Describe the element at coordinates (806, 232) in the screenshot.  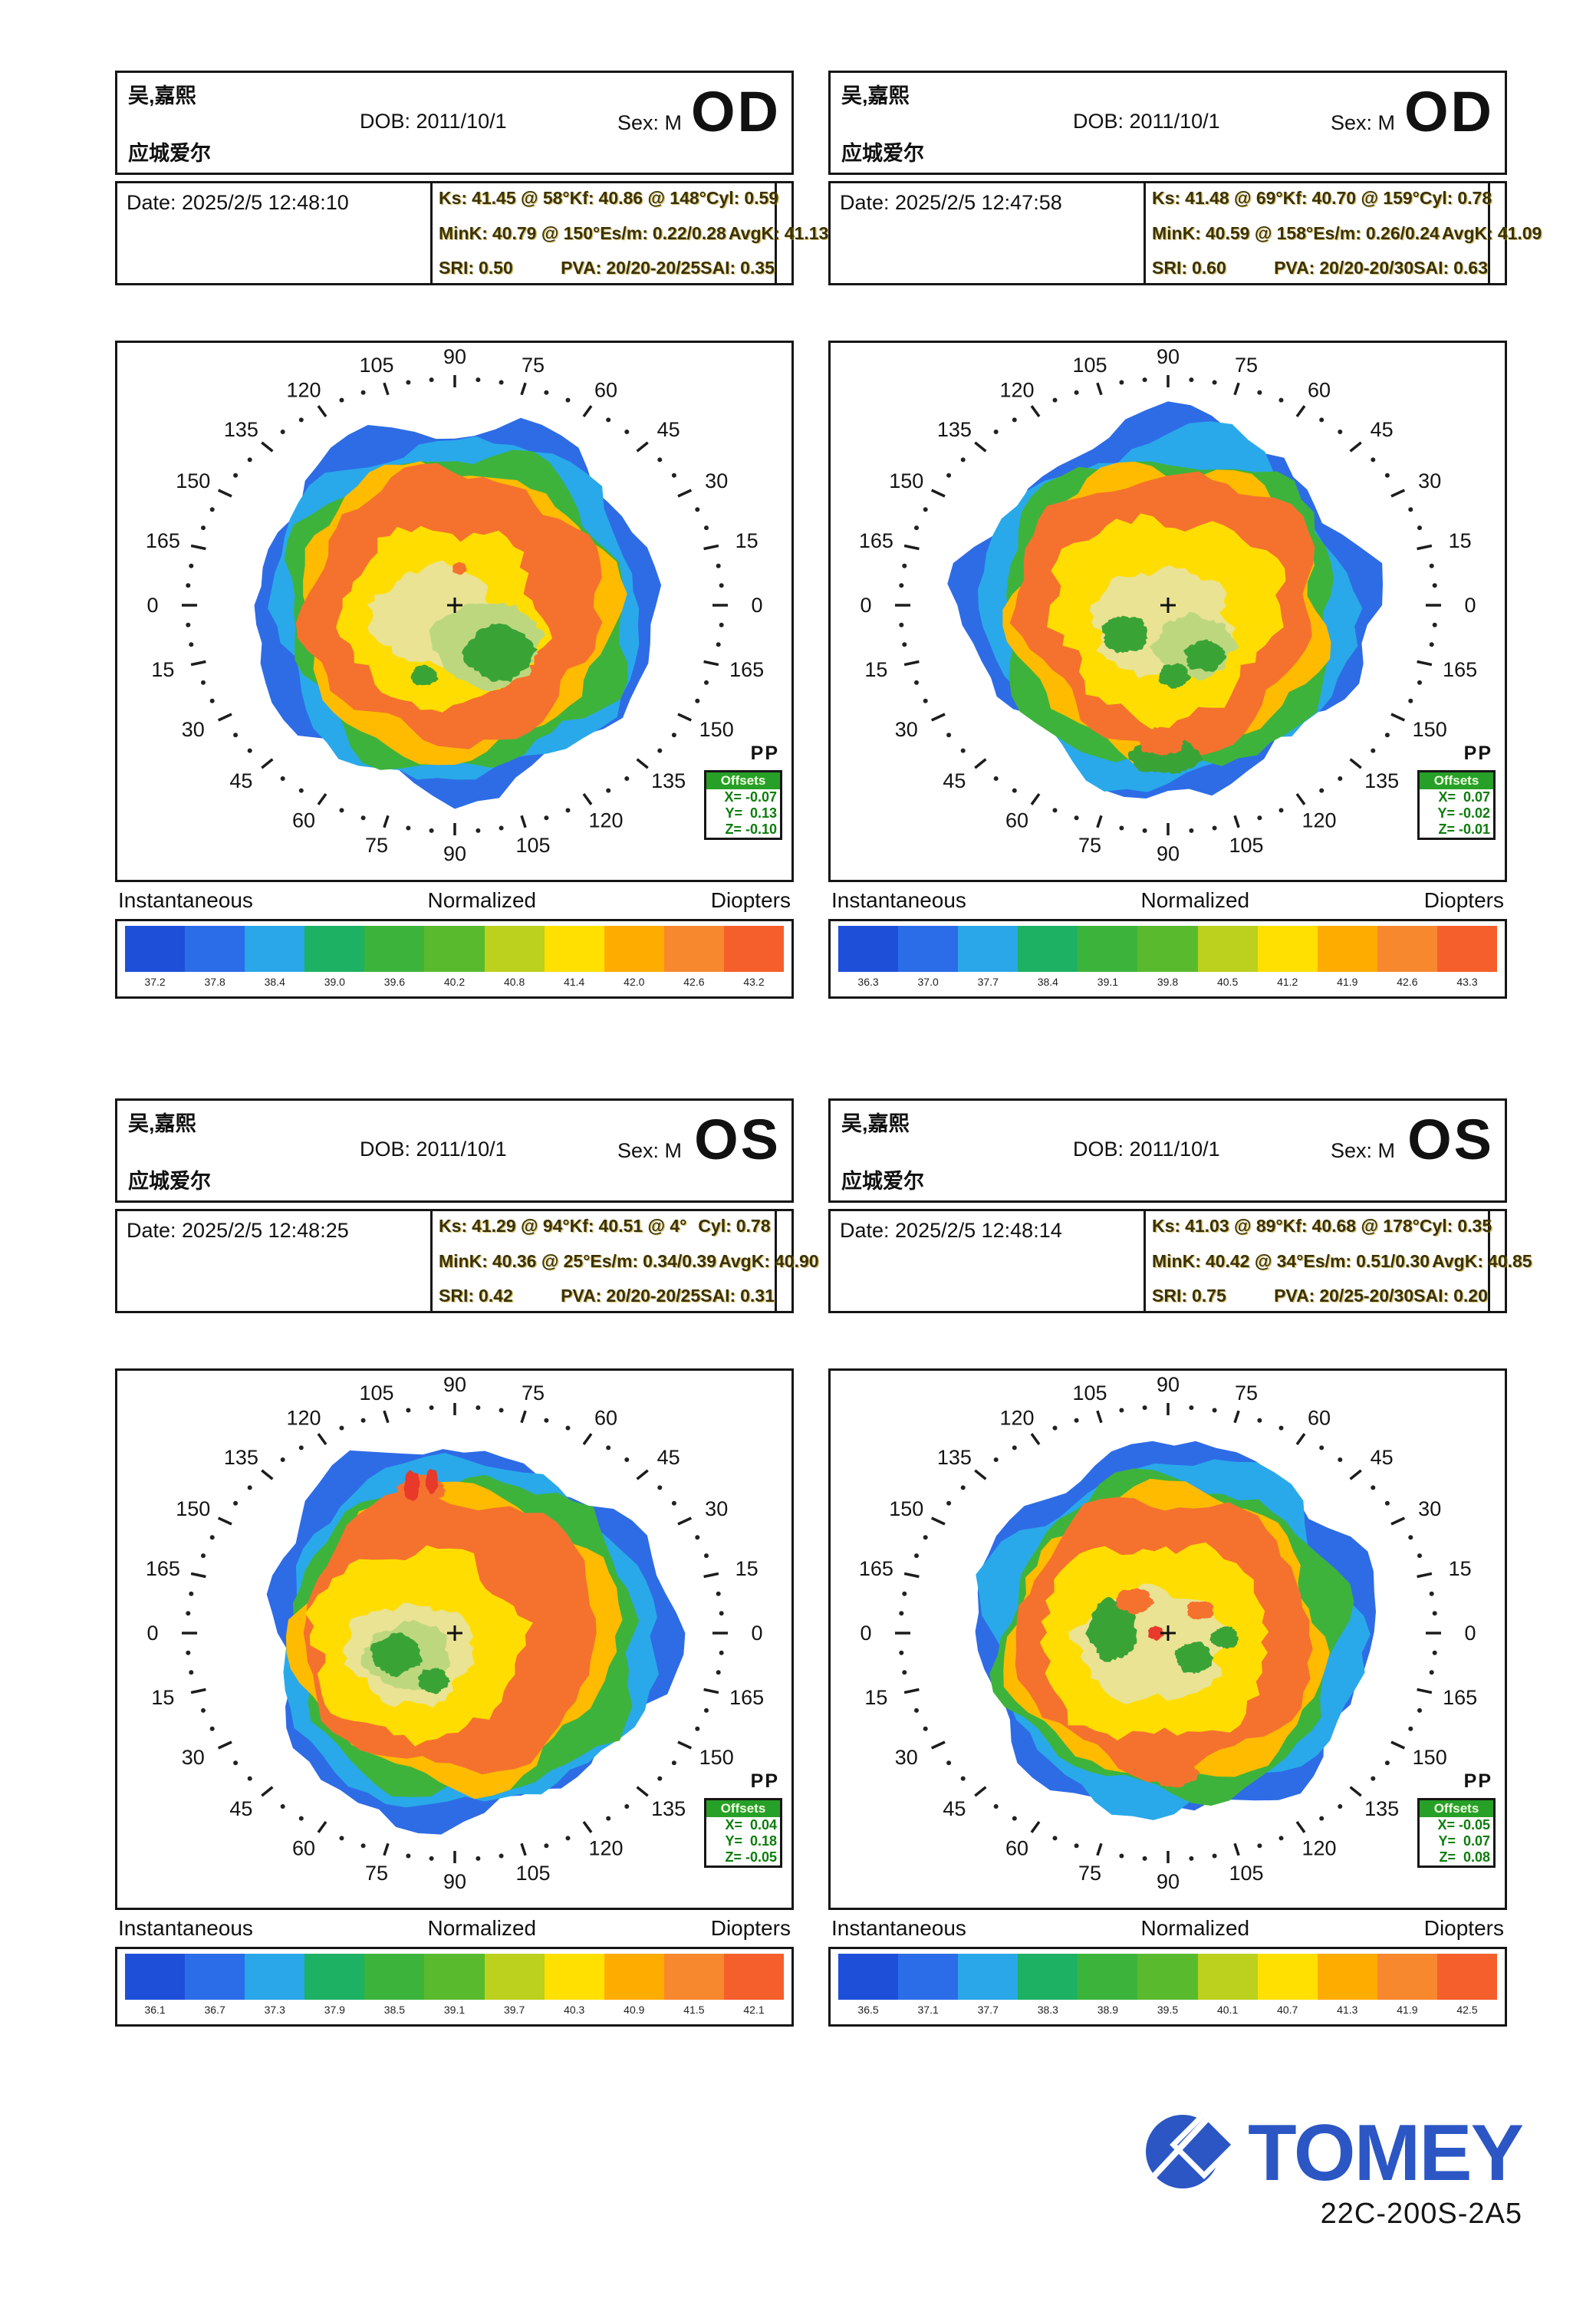
I see `avgk-value: 41.13` at that location.